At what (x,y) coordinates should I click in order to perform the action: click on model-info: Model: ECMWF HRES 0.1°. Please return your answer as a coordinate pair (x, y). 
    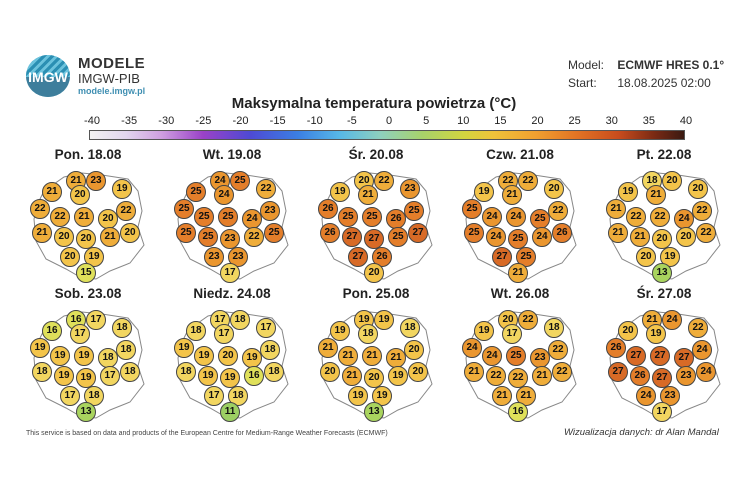
    Looking at the image, I should click on (646, 65).